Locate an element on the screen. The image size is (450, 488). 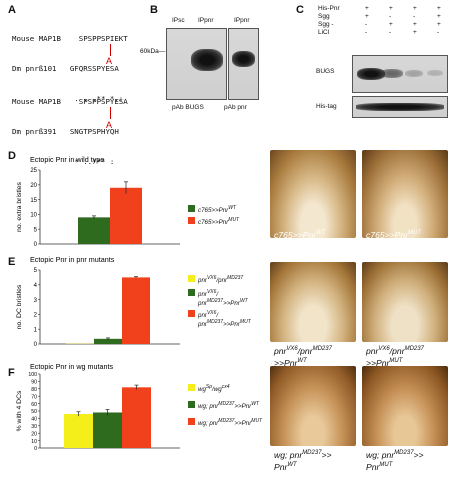
y-tick-label: 90 is located at coordinates (34, 383).